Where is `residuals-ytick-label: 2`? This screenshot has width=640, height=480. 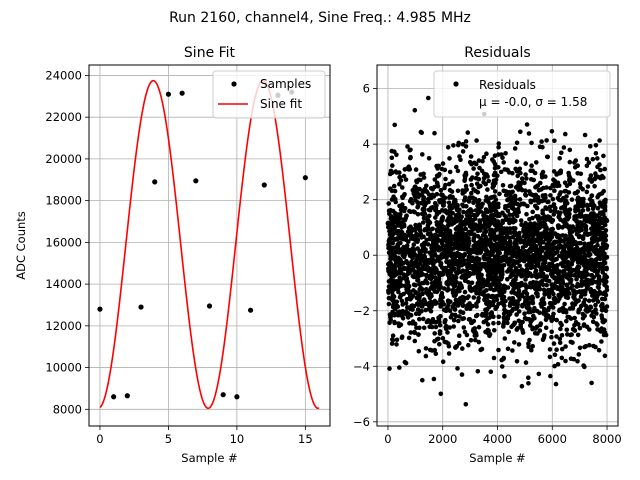 residuals-ytick-label: 2 is located at coordinates (366, 200).